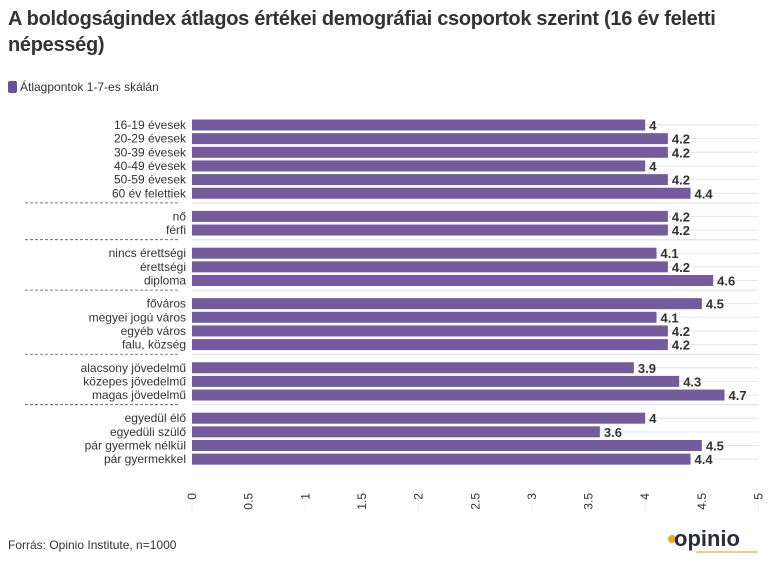 The image size is (773, 575). I want to click on logo-text: opinio, so click(707, 538).